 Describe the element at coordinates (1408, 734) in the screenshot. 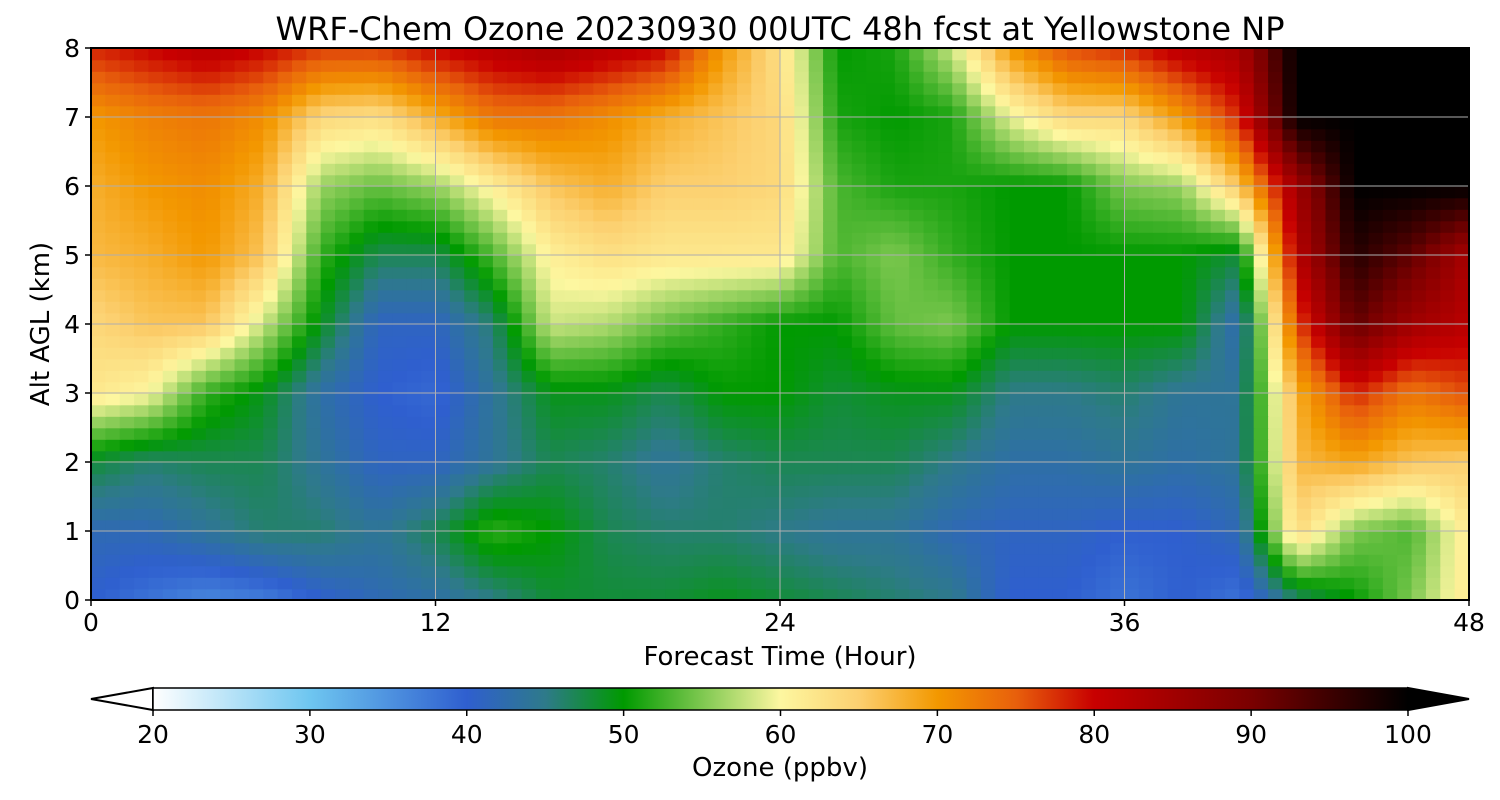

I see `colorbar-tick-label: 100` at that location.